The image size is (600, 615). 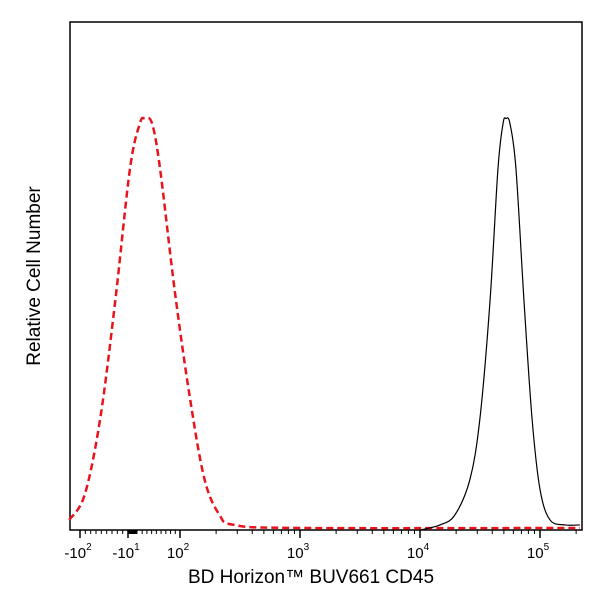 I want to click on x-tick-label: 10⁴, so click(x=418, y=552).